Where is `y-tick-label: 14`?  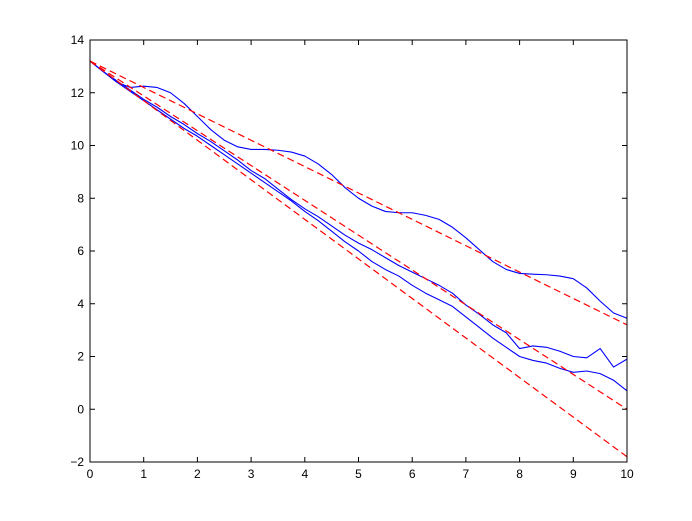
y-tick-label: 14 is located at coordinates (78, 40).